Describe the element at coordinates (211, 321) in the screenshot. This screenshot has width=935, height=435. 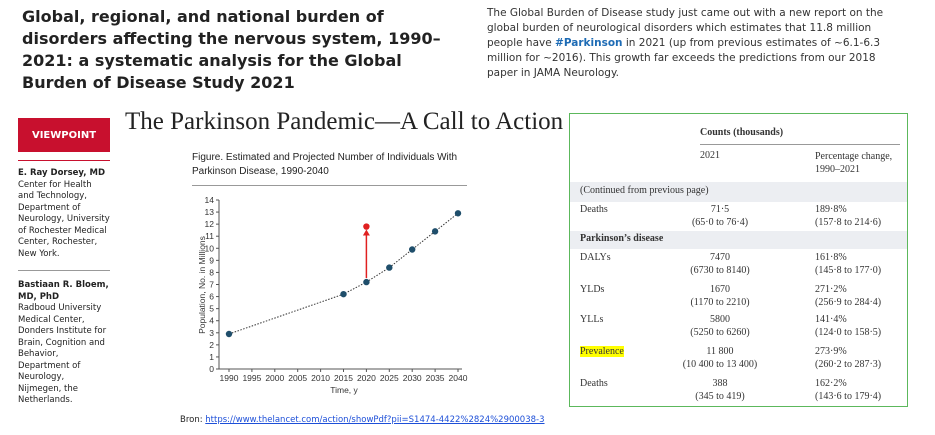
I see `y-tick-label: 4` at that location.